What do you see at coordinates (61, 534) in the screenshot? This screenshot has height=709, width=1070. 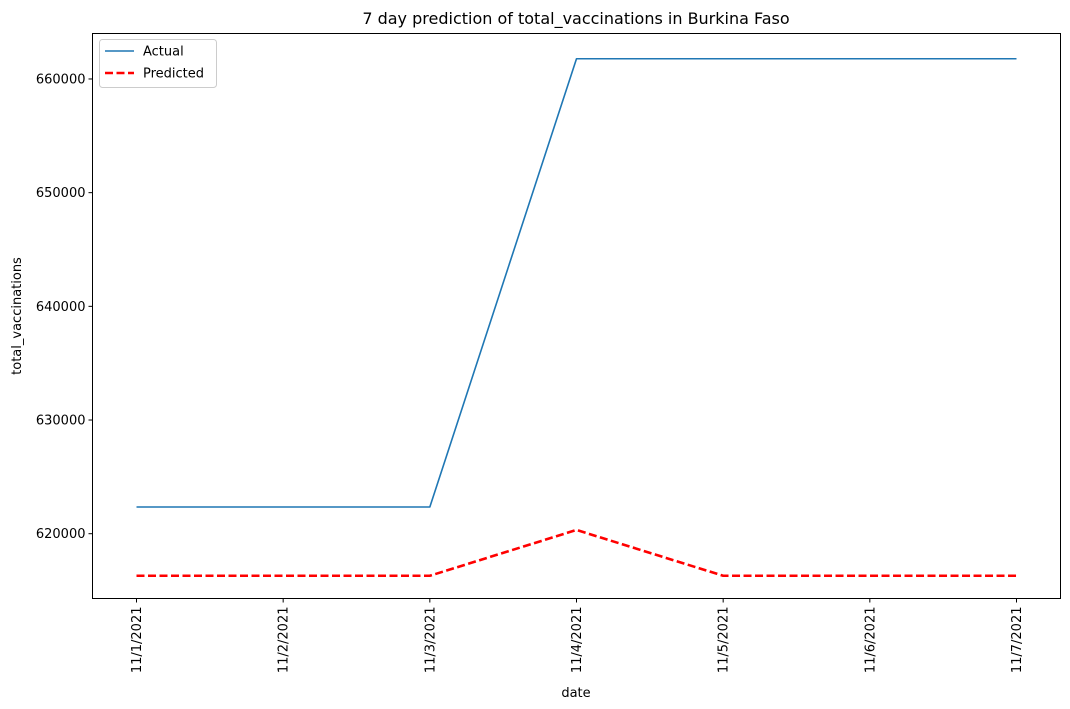 I see `y-tick-label: 620000` at bounding box center [61, 534].